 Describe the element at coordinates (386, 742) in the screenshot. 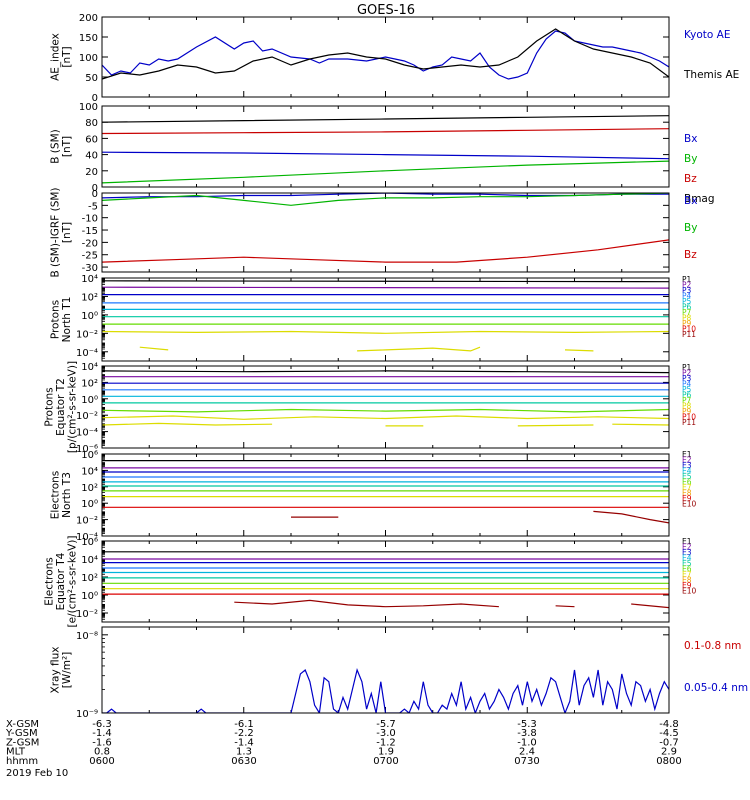

I see `ephemeris-value: -1.2` at that location.